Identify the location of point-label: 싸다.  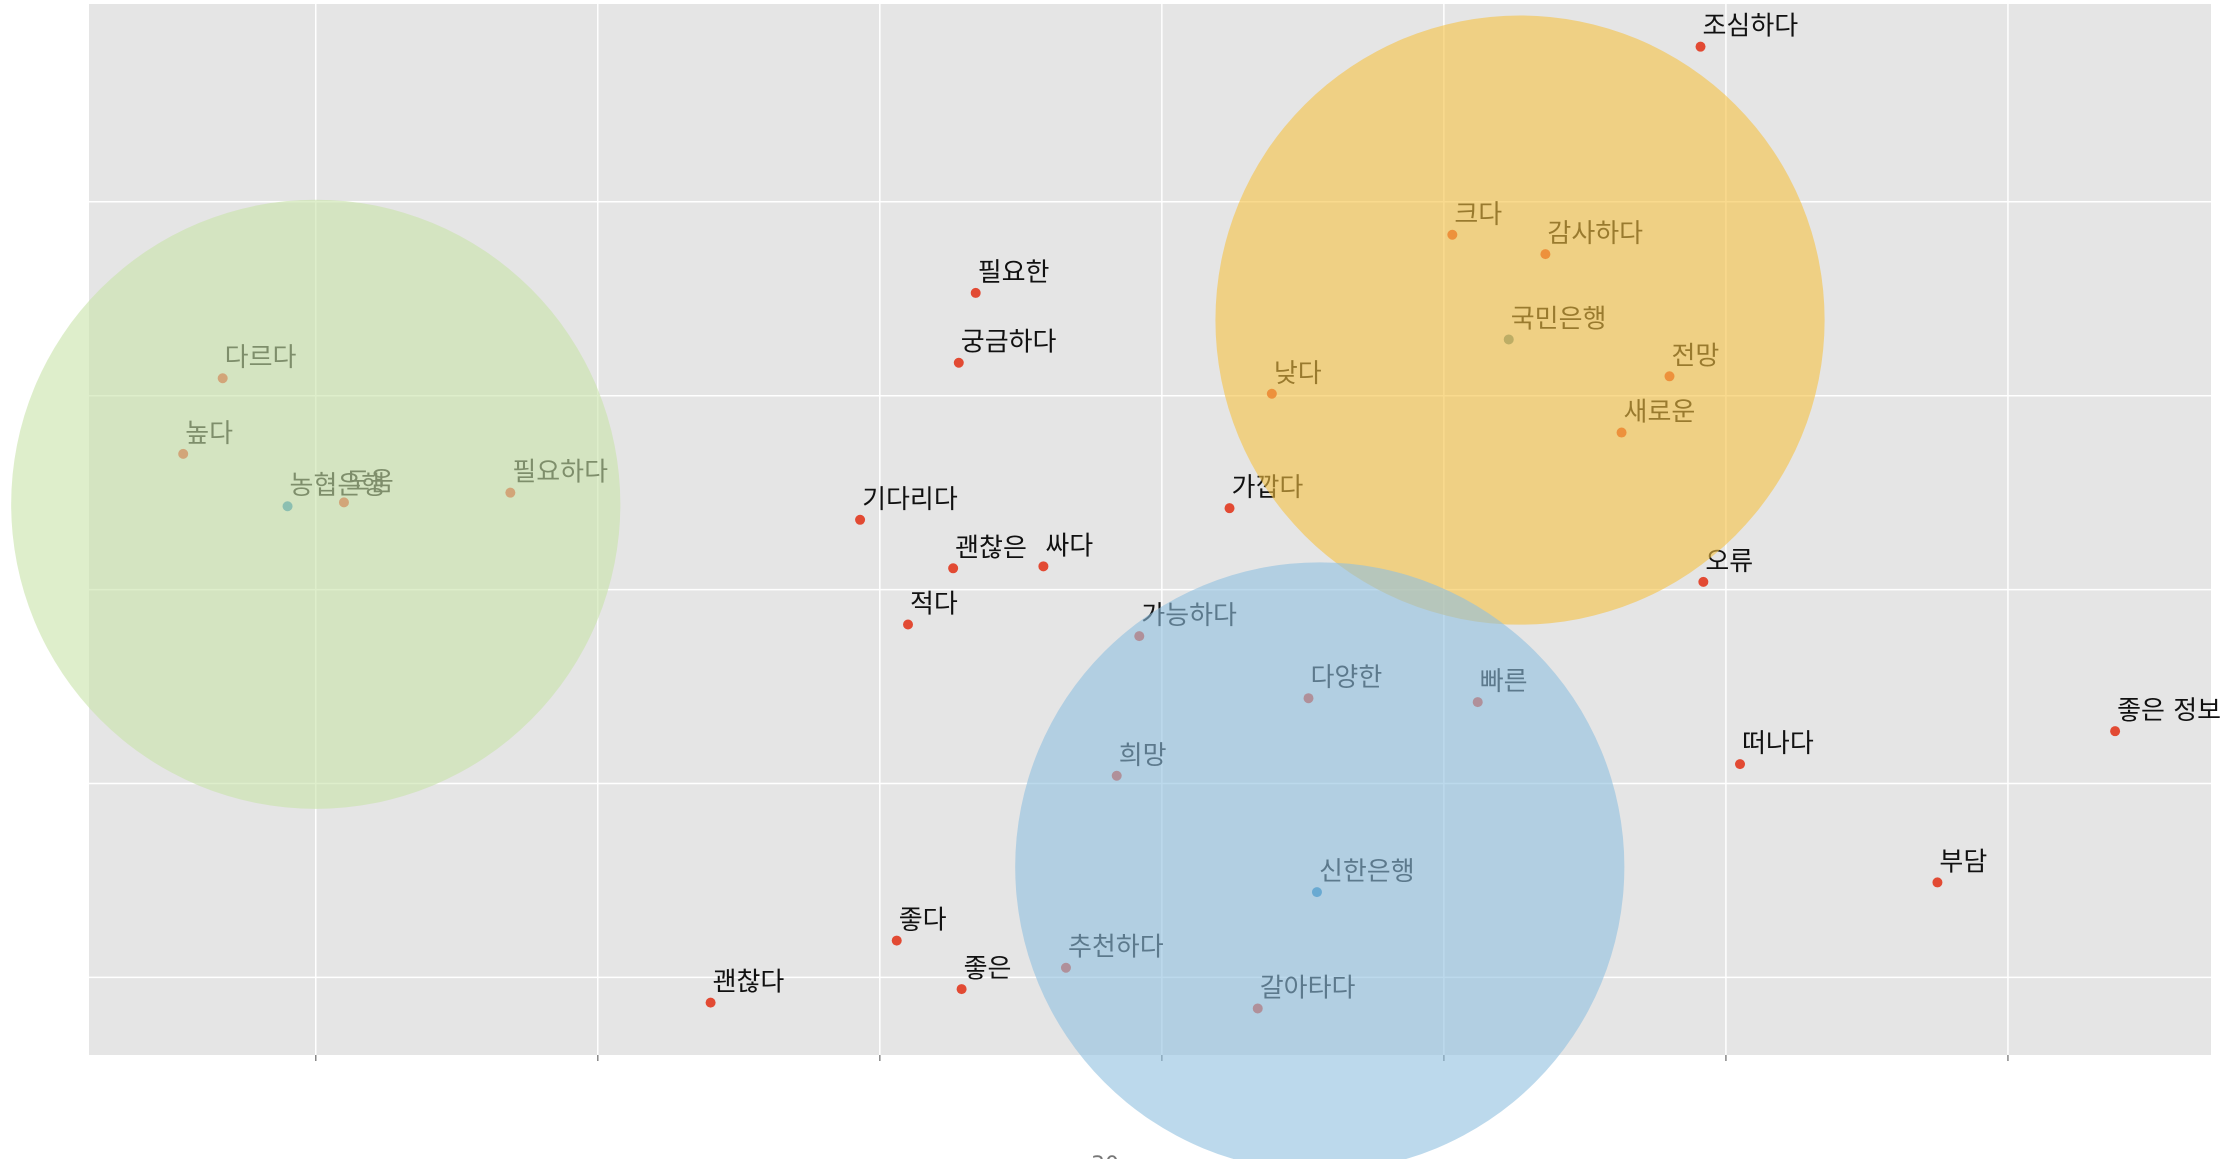
(1069, 546).